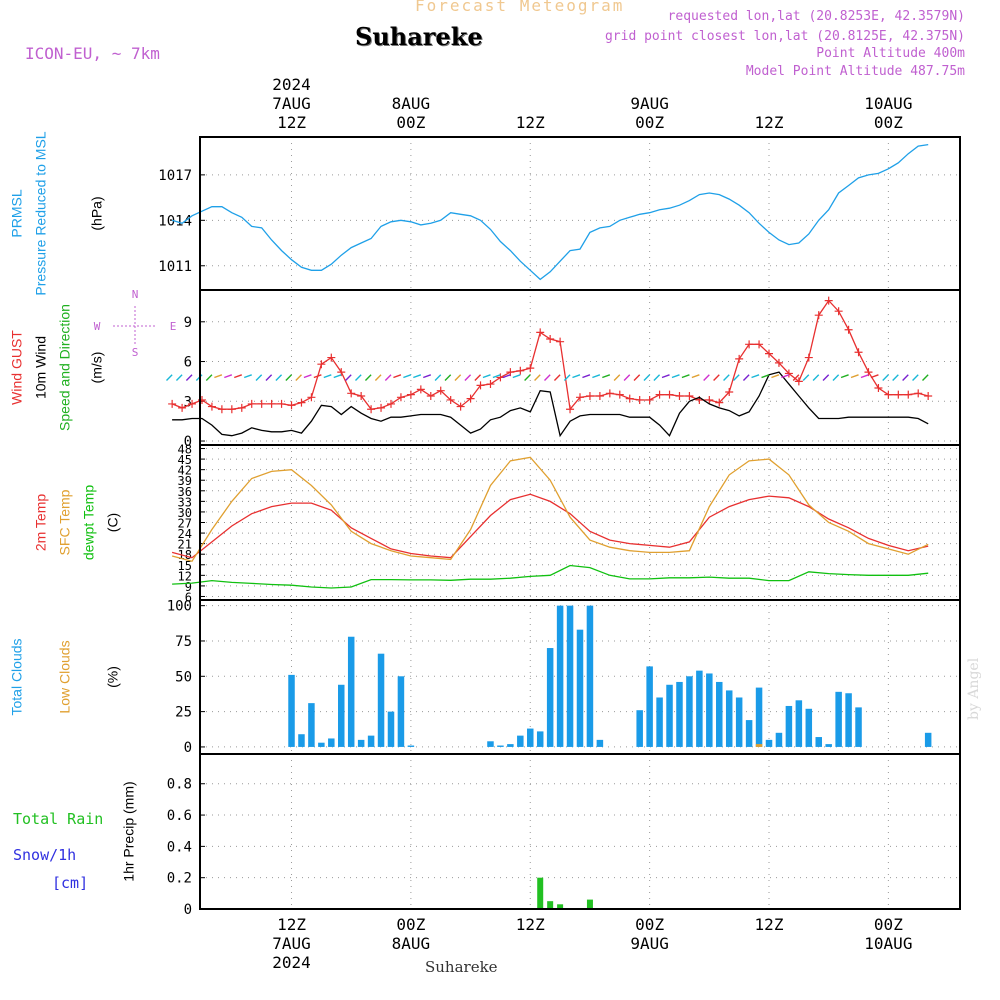 The height and width of the screenshot is (1000, 1000). I want to click on bar-low, so click(759, 745).